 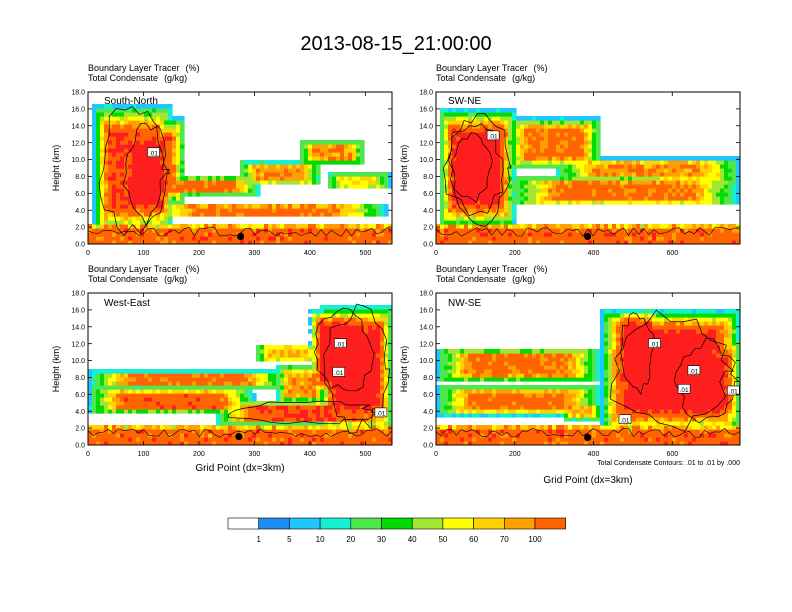 What do you see at coordinates (428, 194) in the screenshot?
I see `y-tick-label: 6.0` at bounding box center [428, 194].